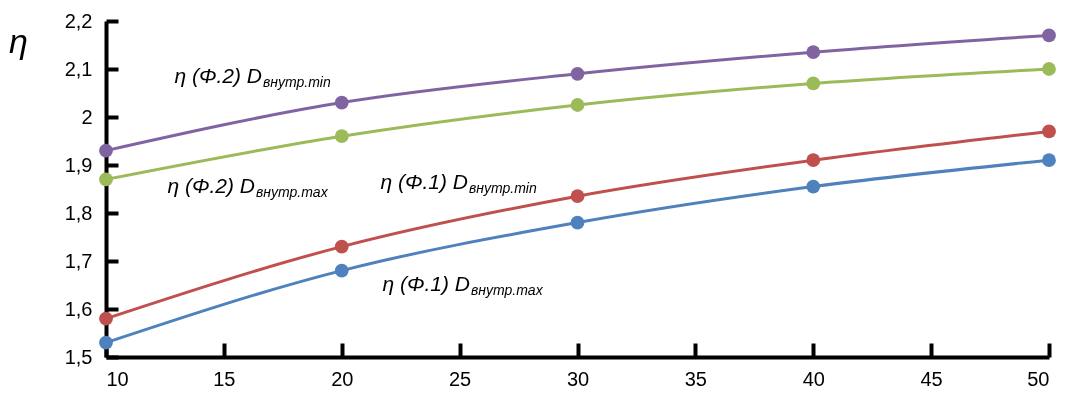  What do you see at coordinates (1038, 378) in the screenshot?
I see `x-tick-label: 50` at bounding box center [1038, 378].